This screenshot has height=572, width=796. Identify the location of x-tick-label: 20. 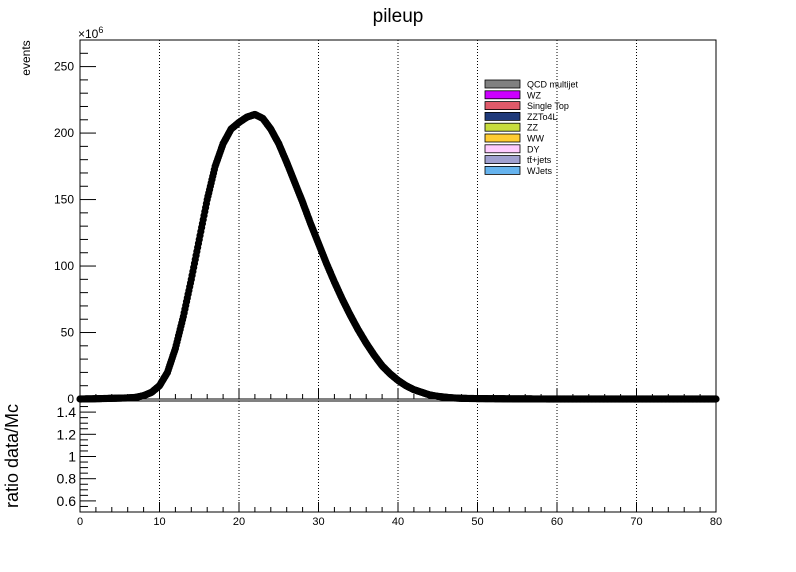
(239, 522).